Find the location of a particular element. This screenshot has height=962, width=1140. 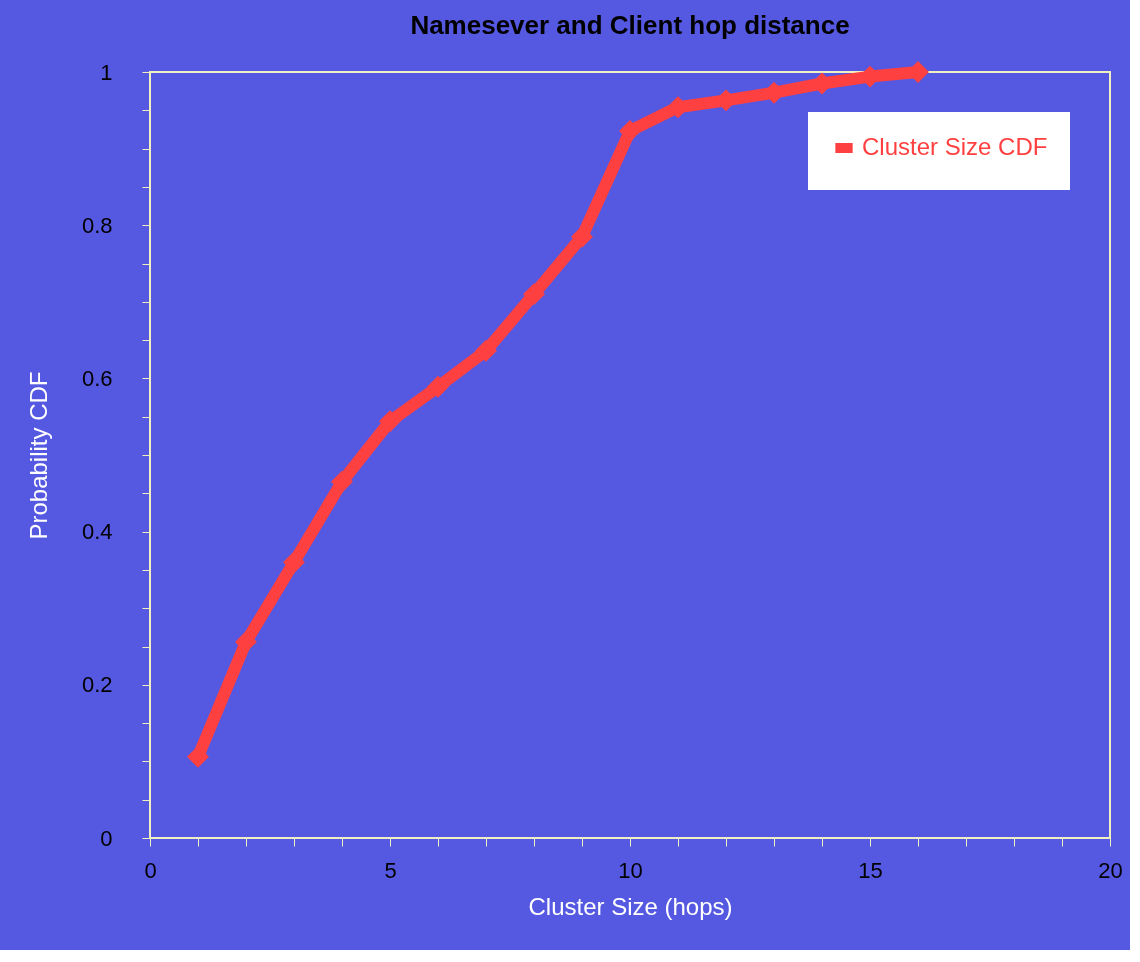

y-tick-label: 1 is located at coordinates (106, 72).